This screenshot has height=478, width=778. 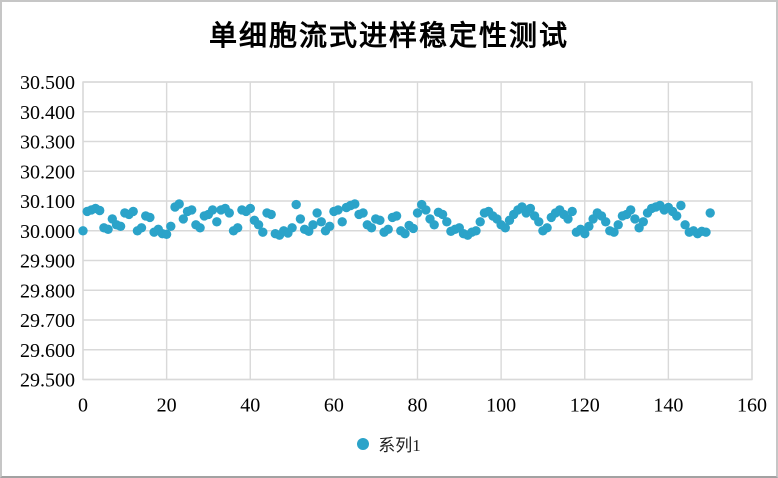 I want to click on y-tick-label: 30.300, so click(x=47, y=143).